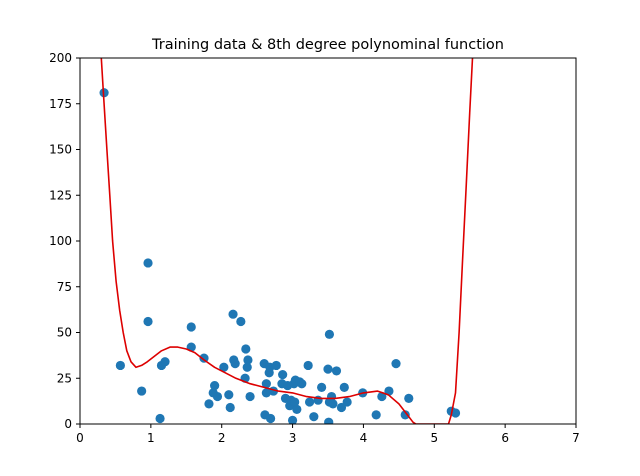  Describe the element at coordinates (151, 438) in the screenshot. I see `x-tick-label: 1` at that location.